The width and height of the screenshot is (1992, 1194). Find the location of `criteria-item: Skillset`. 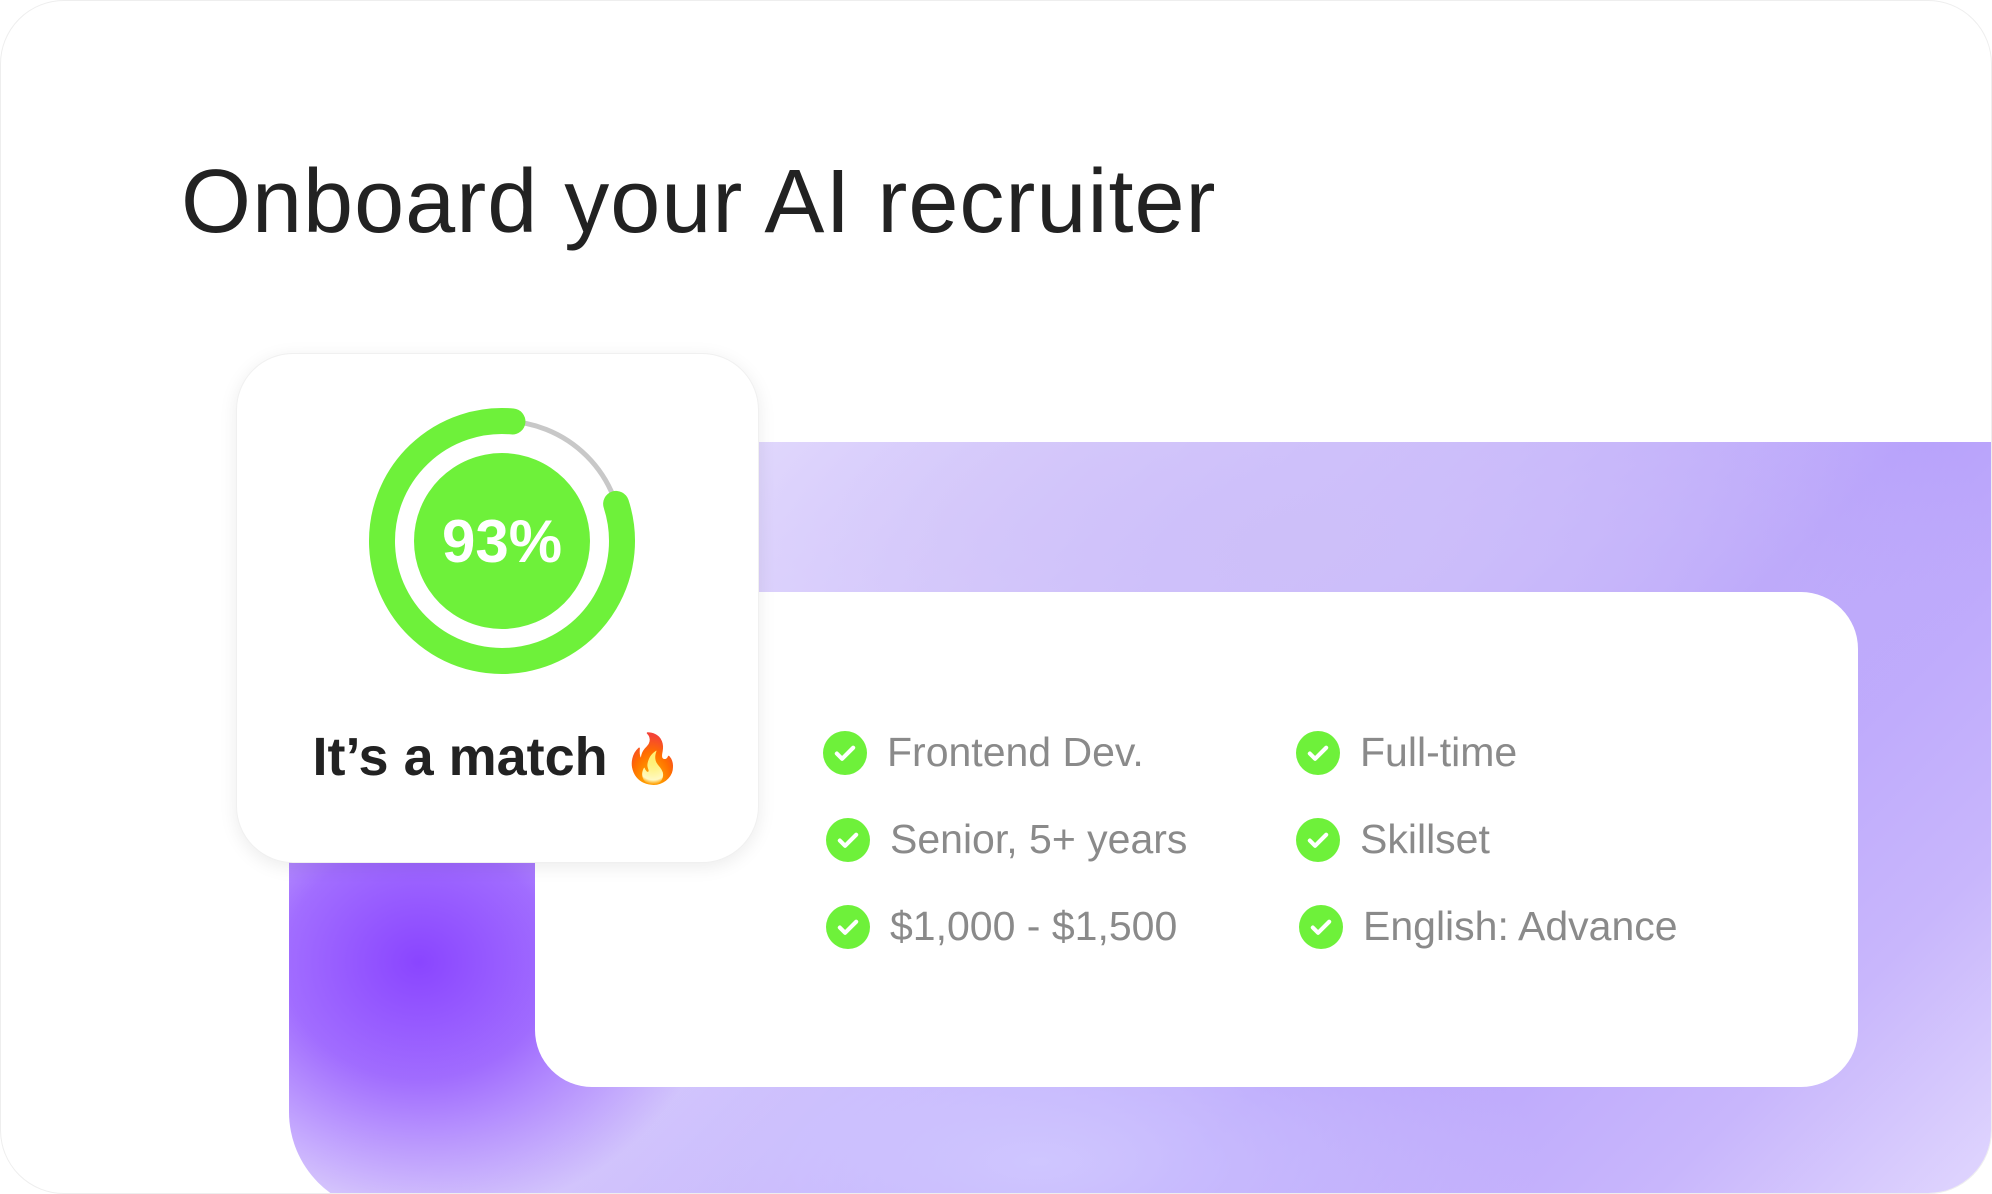

criteria-item: Skillset is located at coordinates (1393, 839).